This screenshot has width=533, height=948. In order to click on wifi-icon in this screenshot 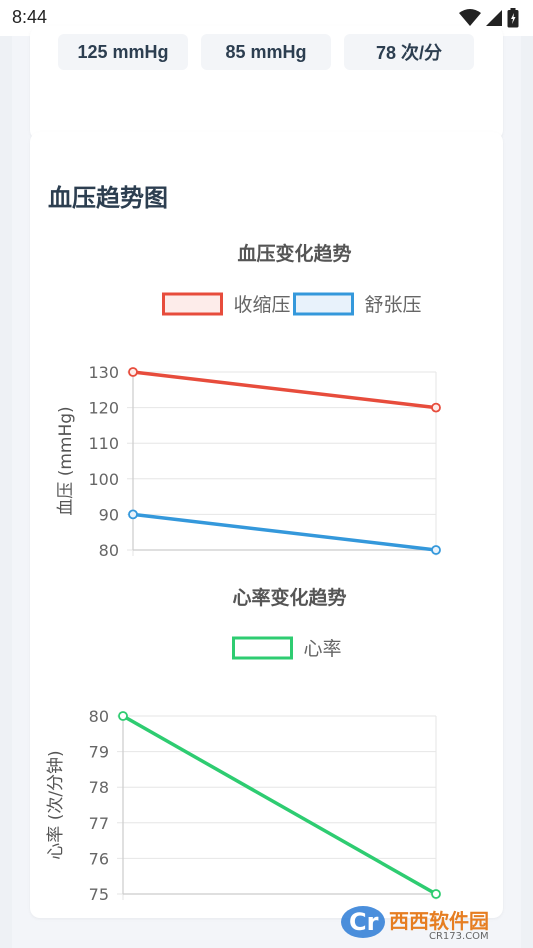, I will do `click(470, 17)`.